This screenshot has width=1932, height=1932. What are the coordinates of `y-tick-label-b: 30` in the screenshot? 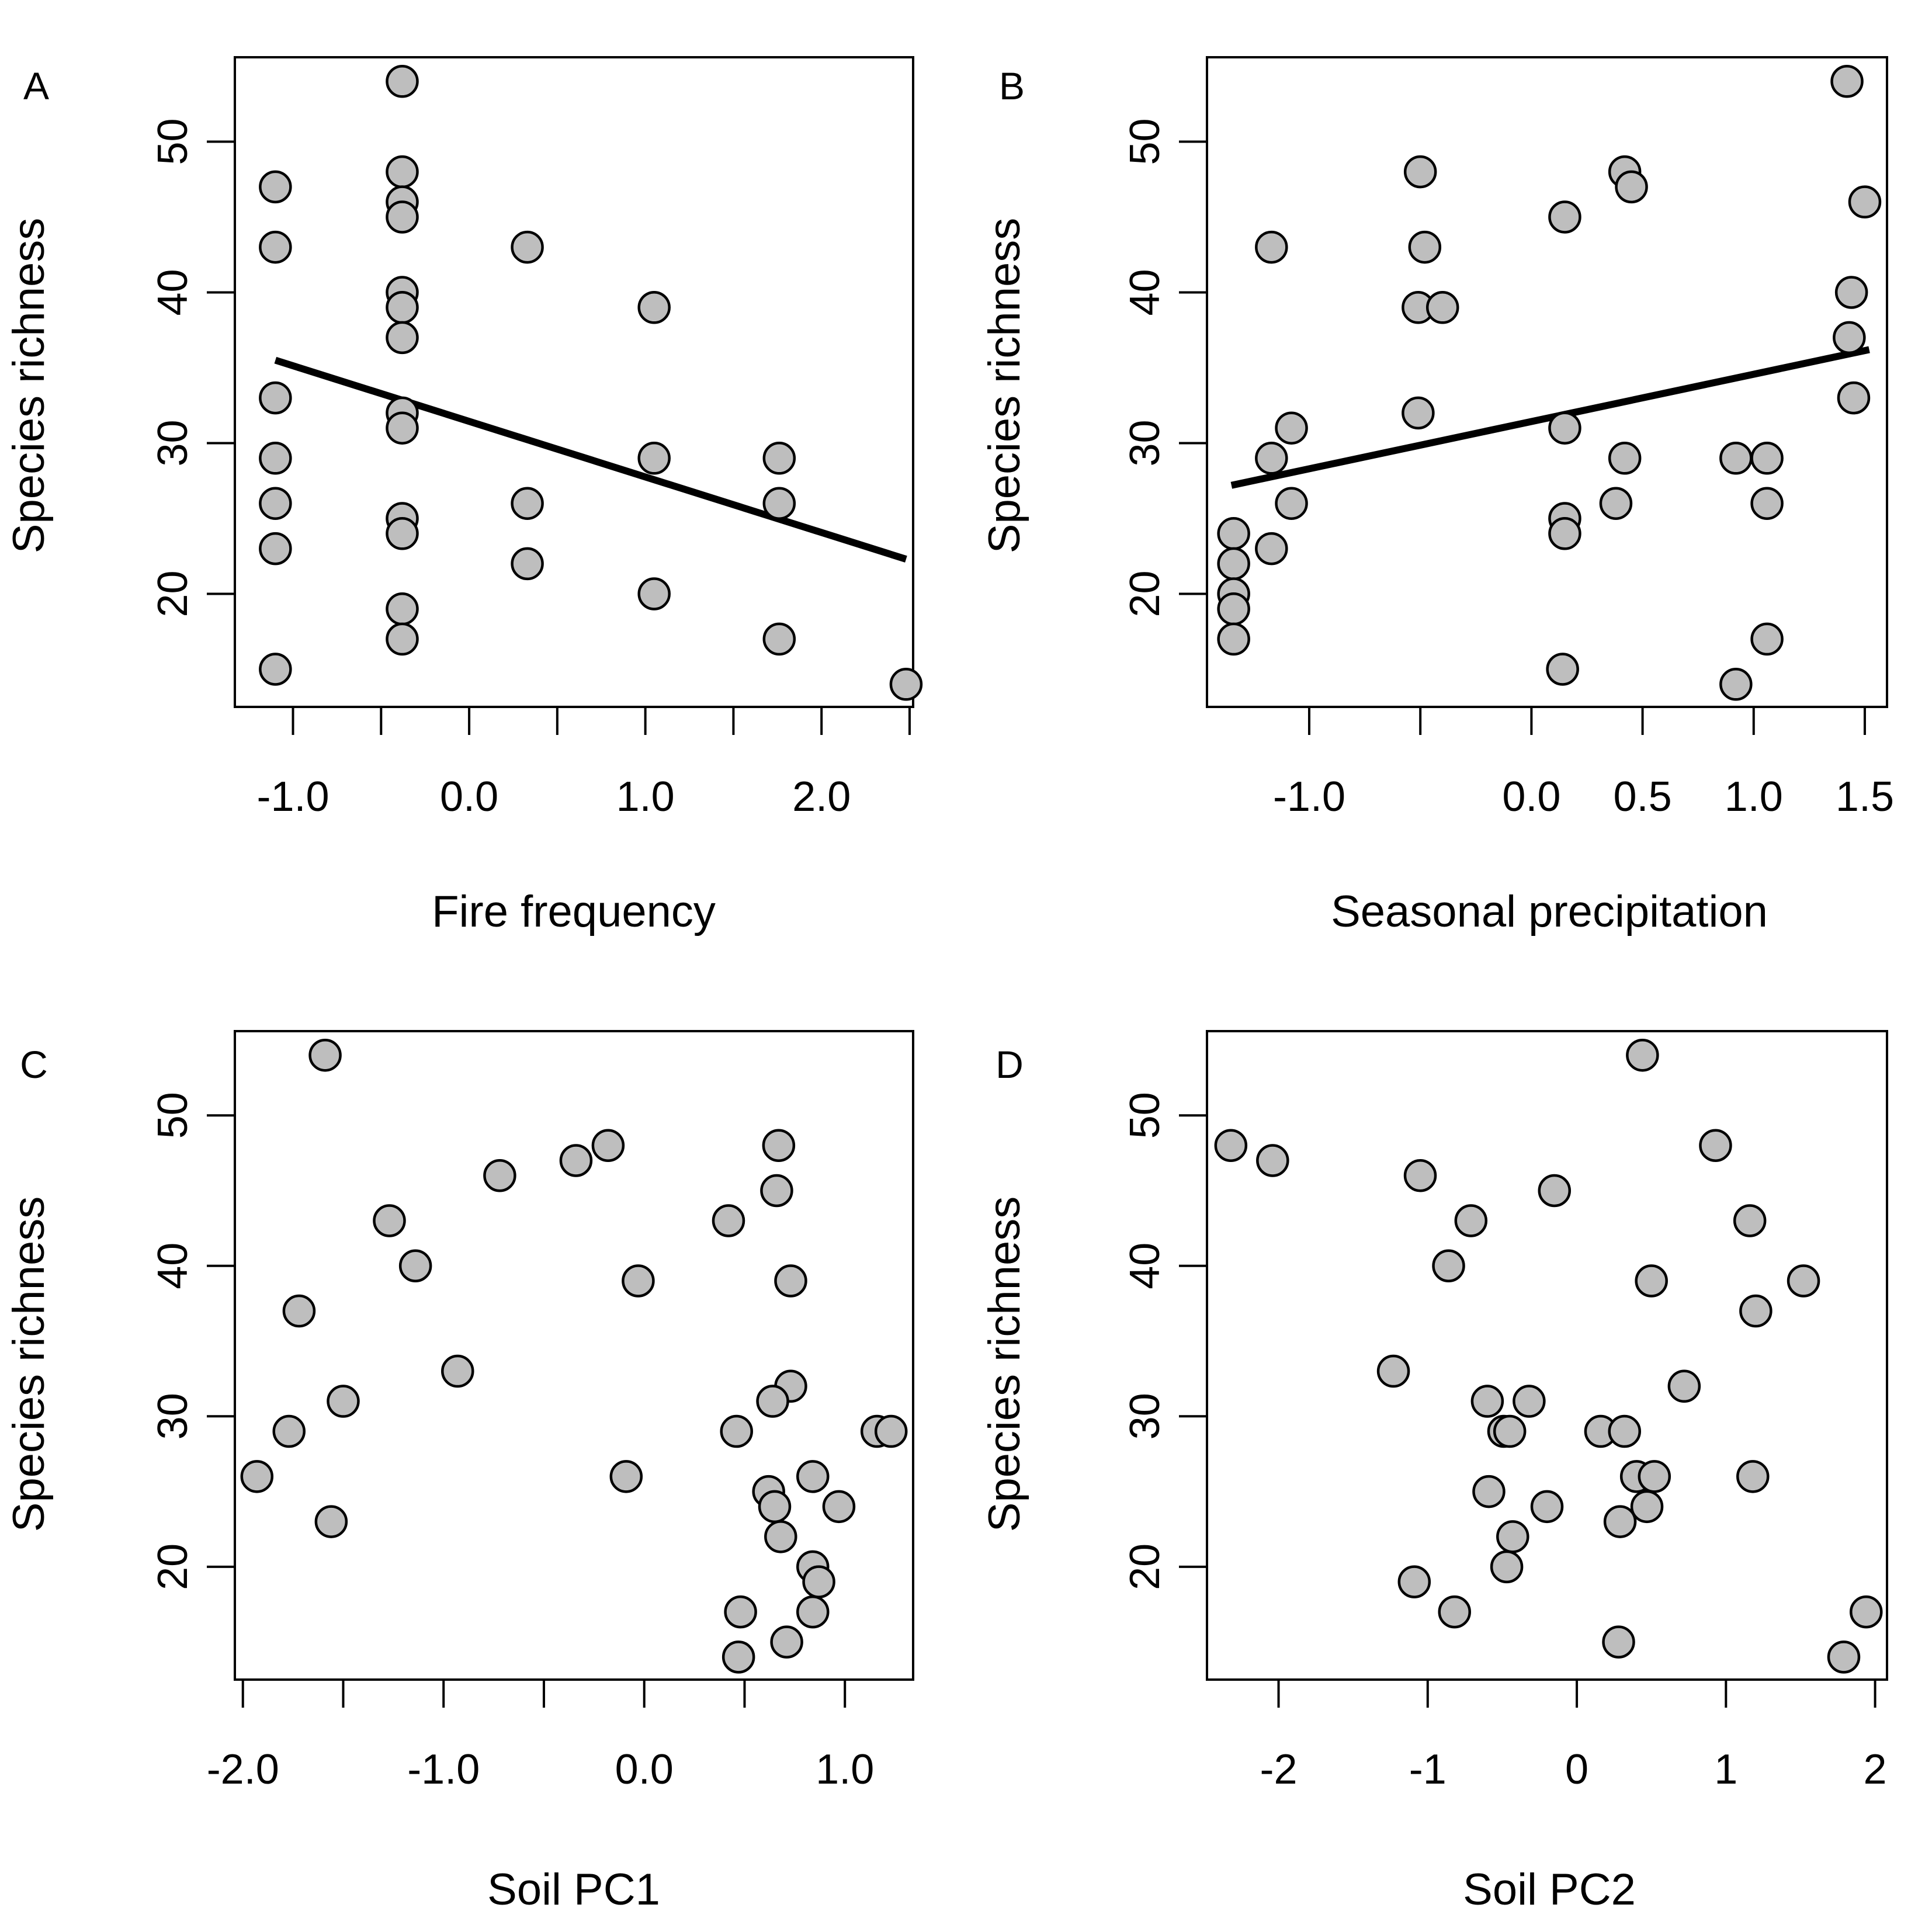 It's located at (1145, 443).